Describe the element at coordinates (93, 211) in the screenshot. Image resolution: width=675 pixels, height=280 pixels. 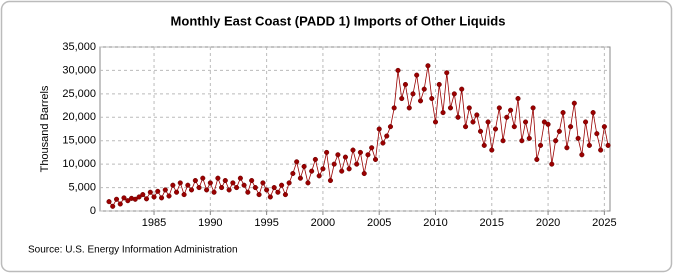
I see `y-tick-label: 0` at that location.